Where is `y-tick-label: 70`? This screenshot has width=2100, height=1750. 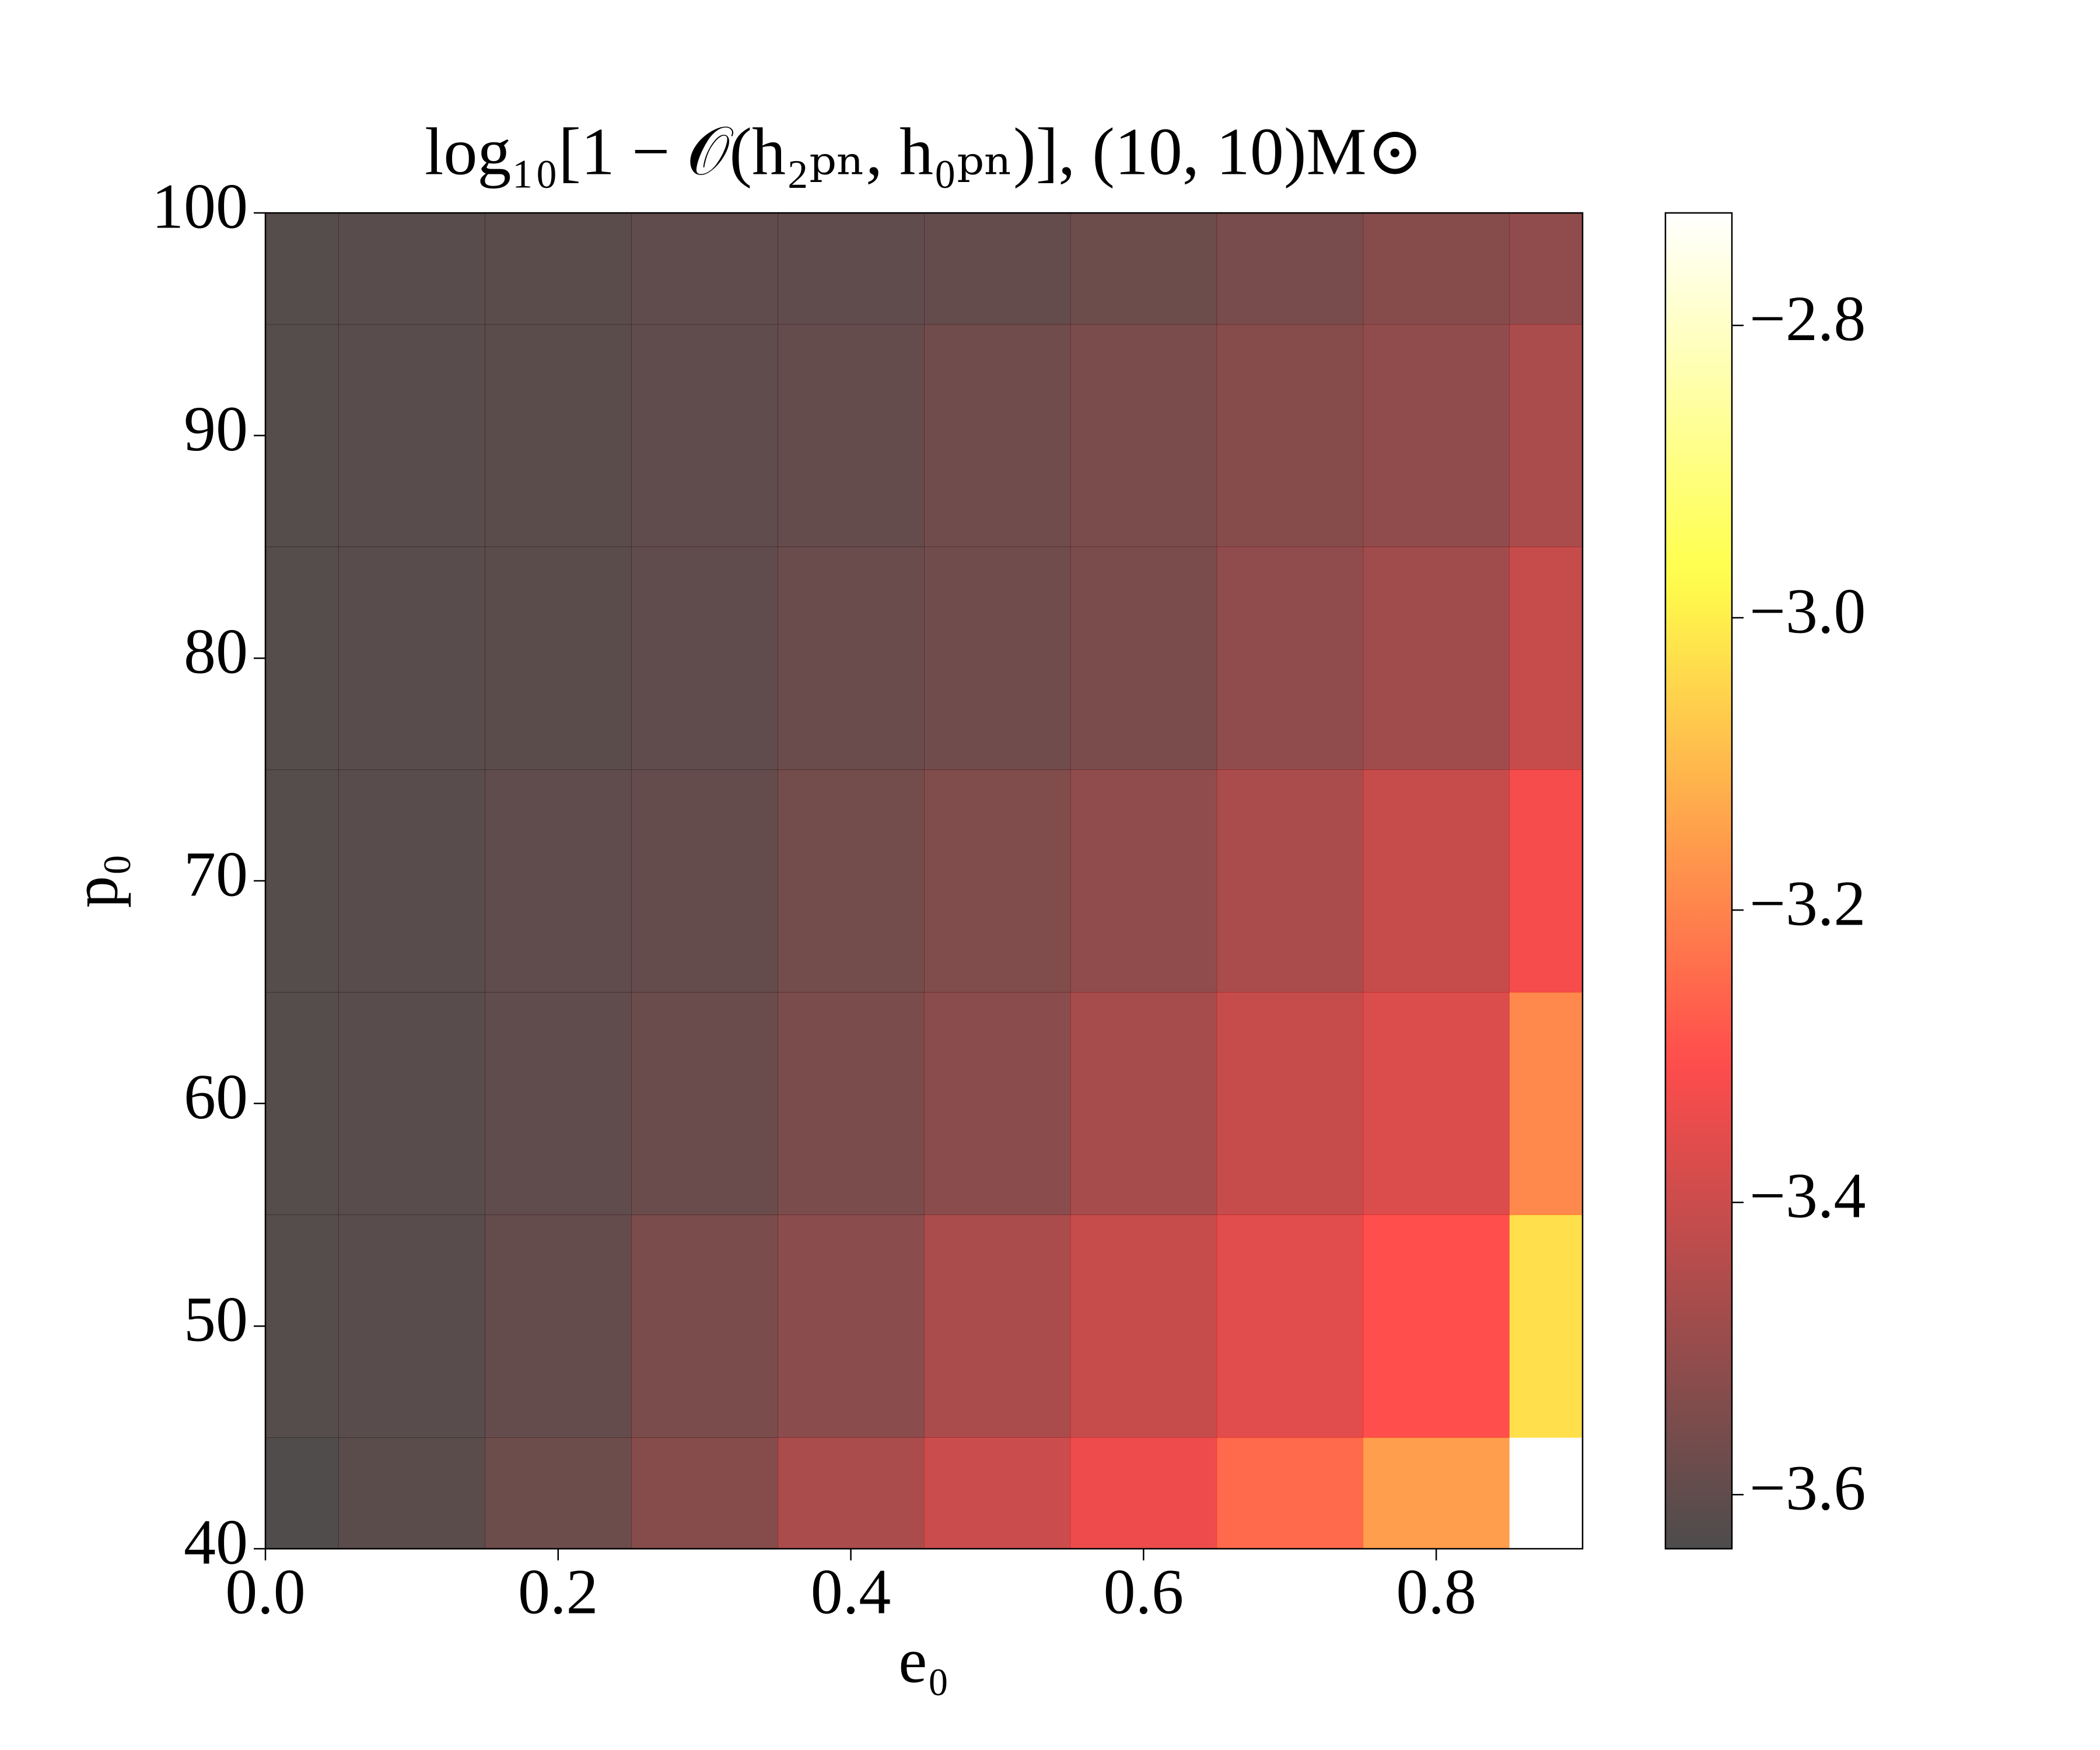
y-tick-label: 70 is located at coordinates (216, 873).